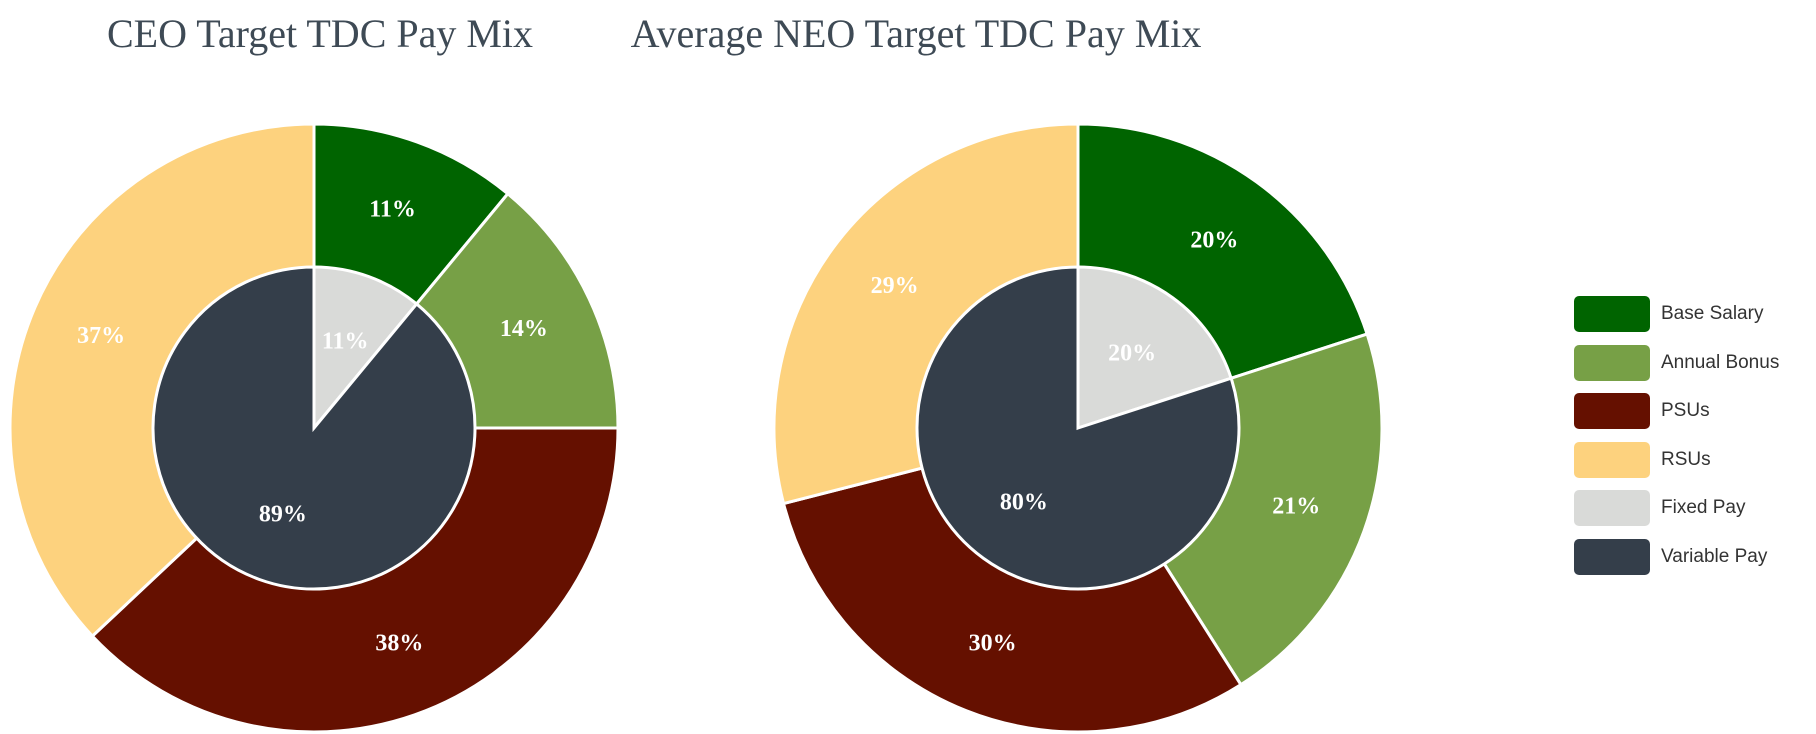 Image resolution: width=1816 pixels, height=734 pixels. I want to click on neo-outer-label-base-salary: 20%, so click(1214, 240).